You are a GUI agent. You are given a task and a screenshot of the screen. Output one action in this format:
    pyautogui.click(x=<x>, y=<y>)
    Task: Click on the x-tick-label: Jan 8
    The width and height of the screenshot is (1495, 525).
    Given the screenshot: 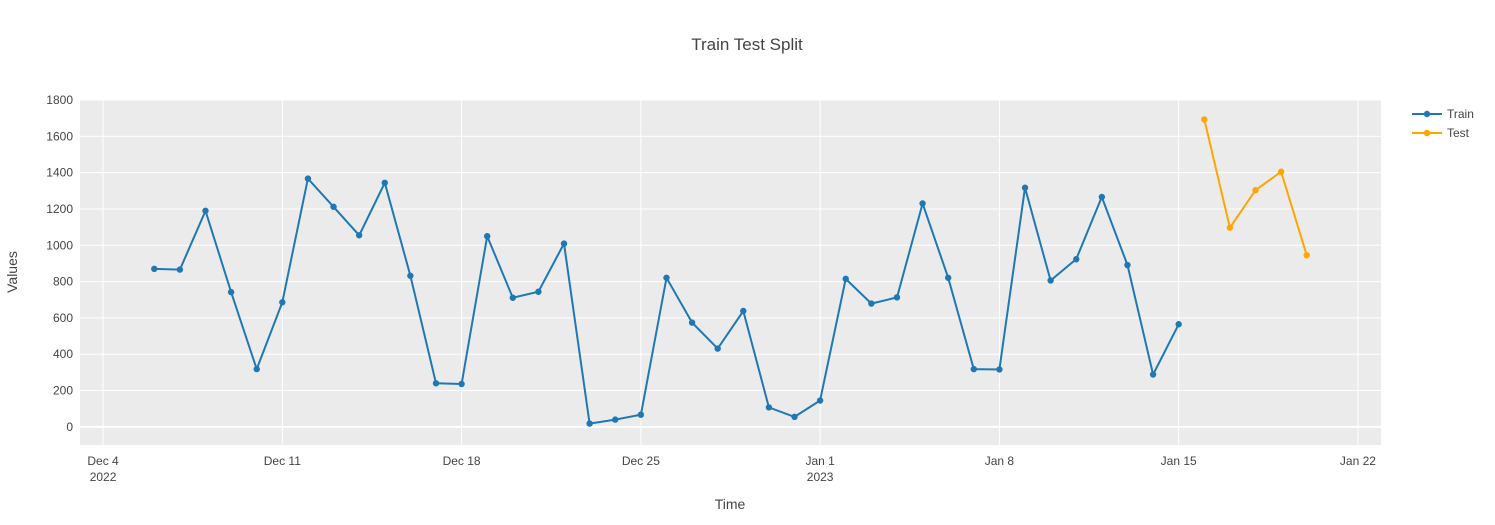 What is the action you would take?
    pyautogui.click(x=1000, y=461)
    